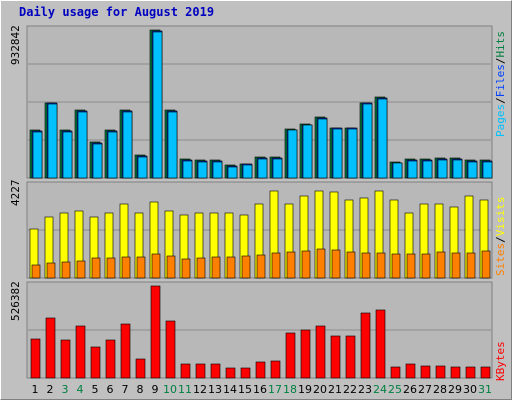  What do you see at coordinates (500, 80) in the screenshot?
I see `hits-legend-item-2: Files` at bounding box center [500, 80].